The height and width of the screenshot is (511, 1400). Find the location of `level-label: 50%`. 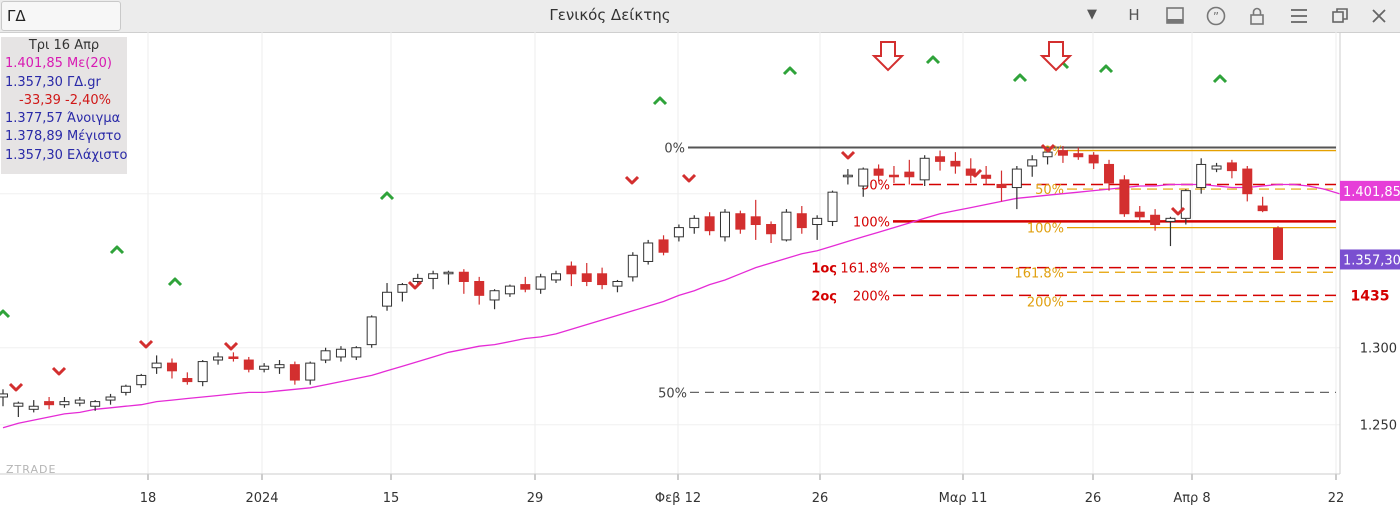

level-label: 50% is located at coordinates (672, 393).